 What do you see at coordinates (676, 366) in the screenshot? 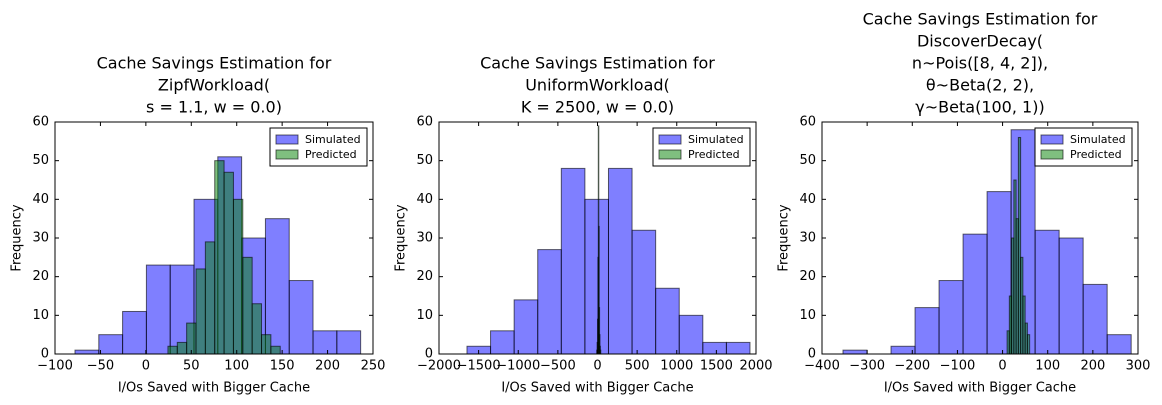
I see `x-tick-label: 1000` at bounding box center [676, 366].